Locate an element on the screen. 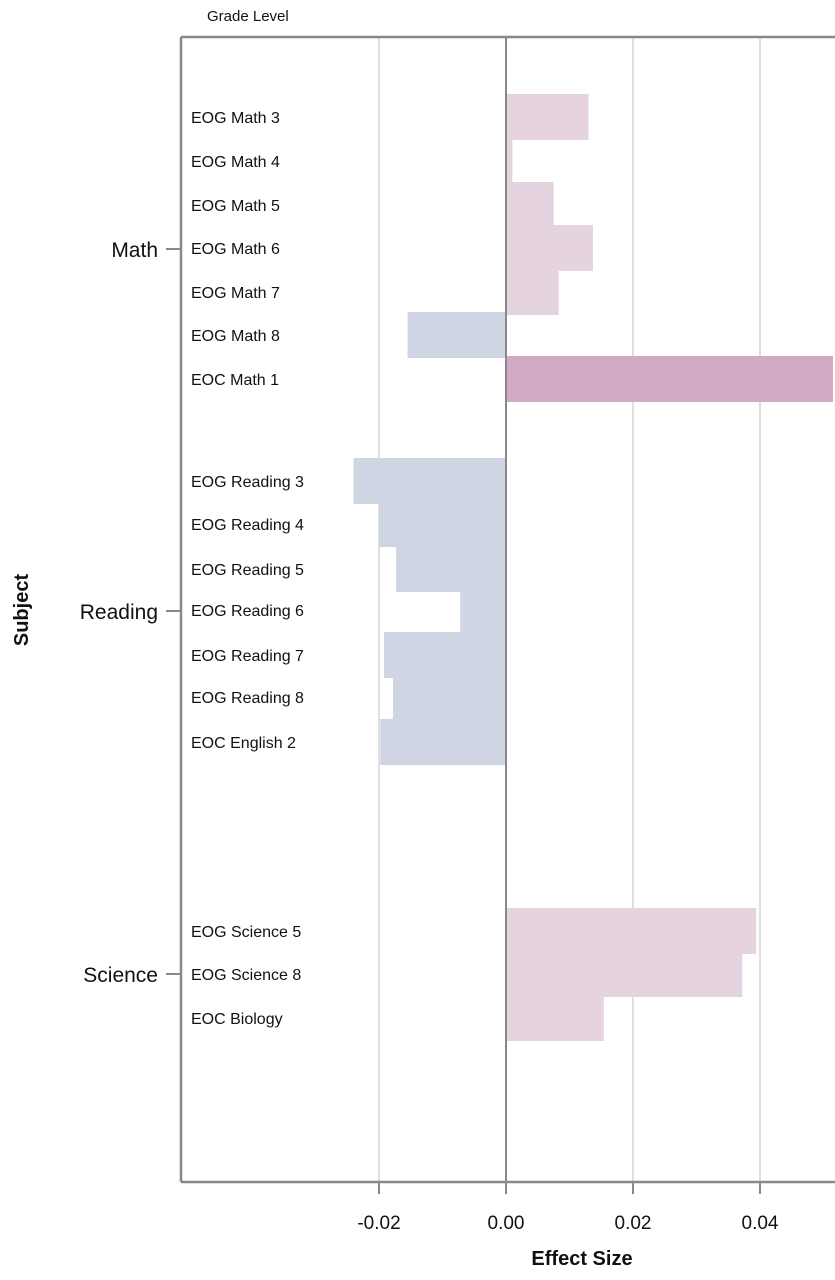  x-tick-label: 0.00 is located at coordinates (506, 1223).